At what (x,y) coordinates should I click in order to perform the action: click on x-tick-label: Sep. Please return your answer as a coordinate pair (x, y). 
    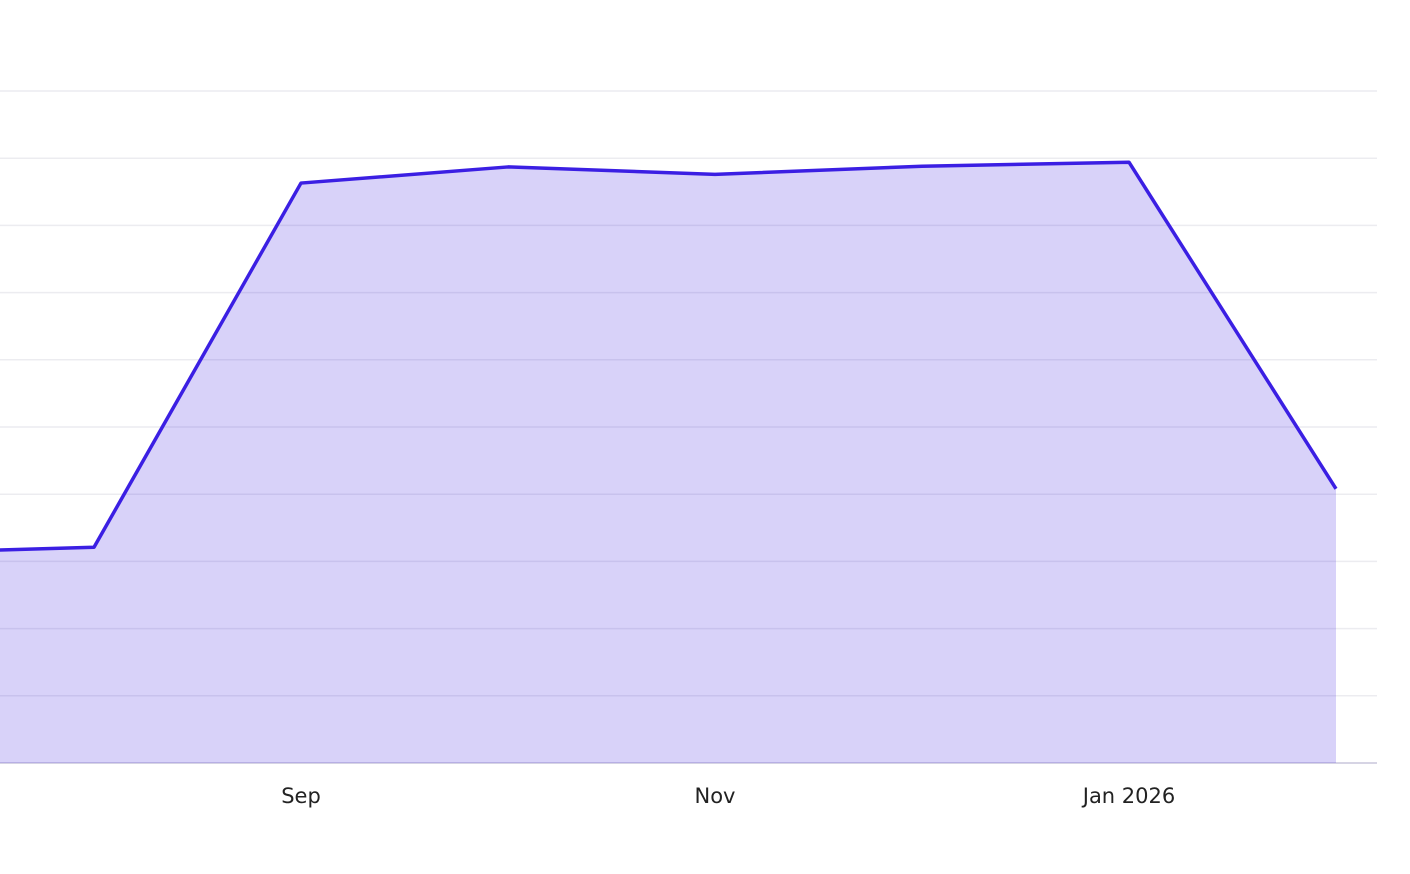
    Looking at the image, I should click on (301, 796).